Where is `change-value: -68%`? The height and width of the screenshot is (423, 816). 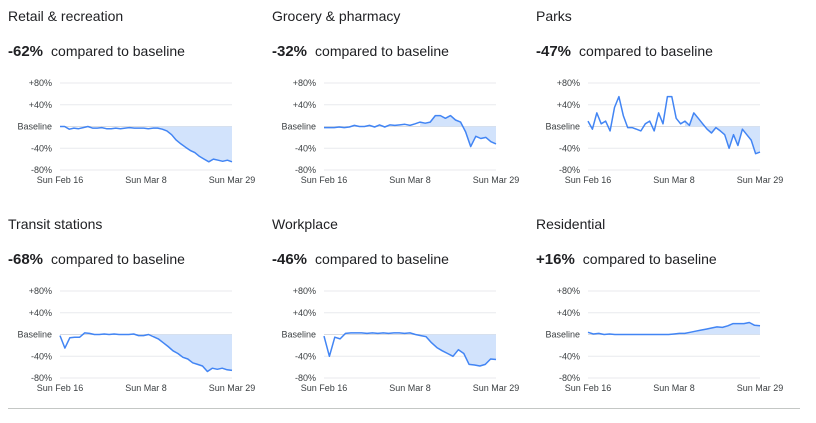
change-value: -68% is located at coordinates (26, 259).